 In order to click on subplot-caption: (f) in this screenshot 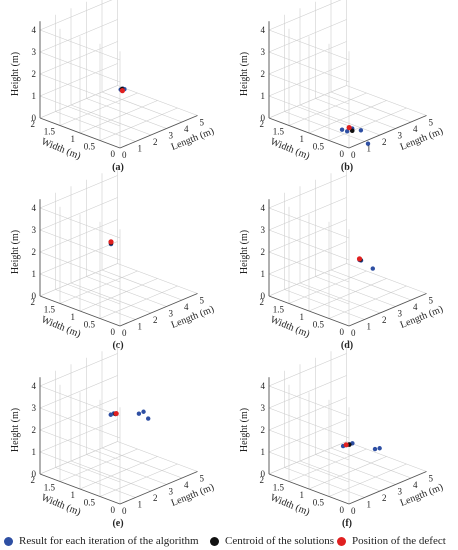, I will do `click(347, 523)`.